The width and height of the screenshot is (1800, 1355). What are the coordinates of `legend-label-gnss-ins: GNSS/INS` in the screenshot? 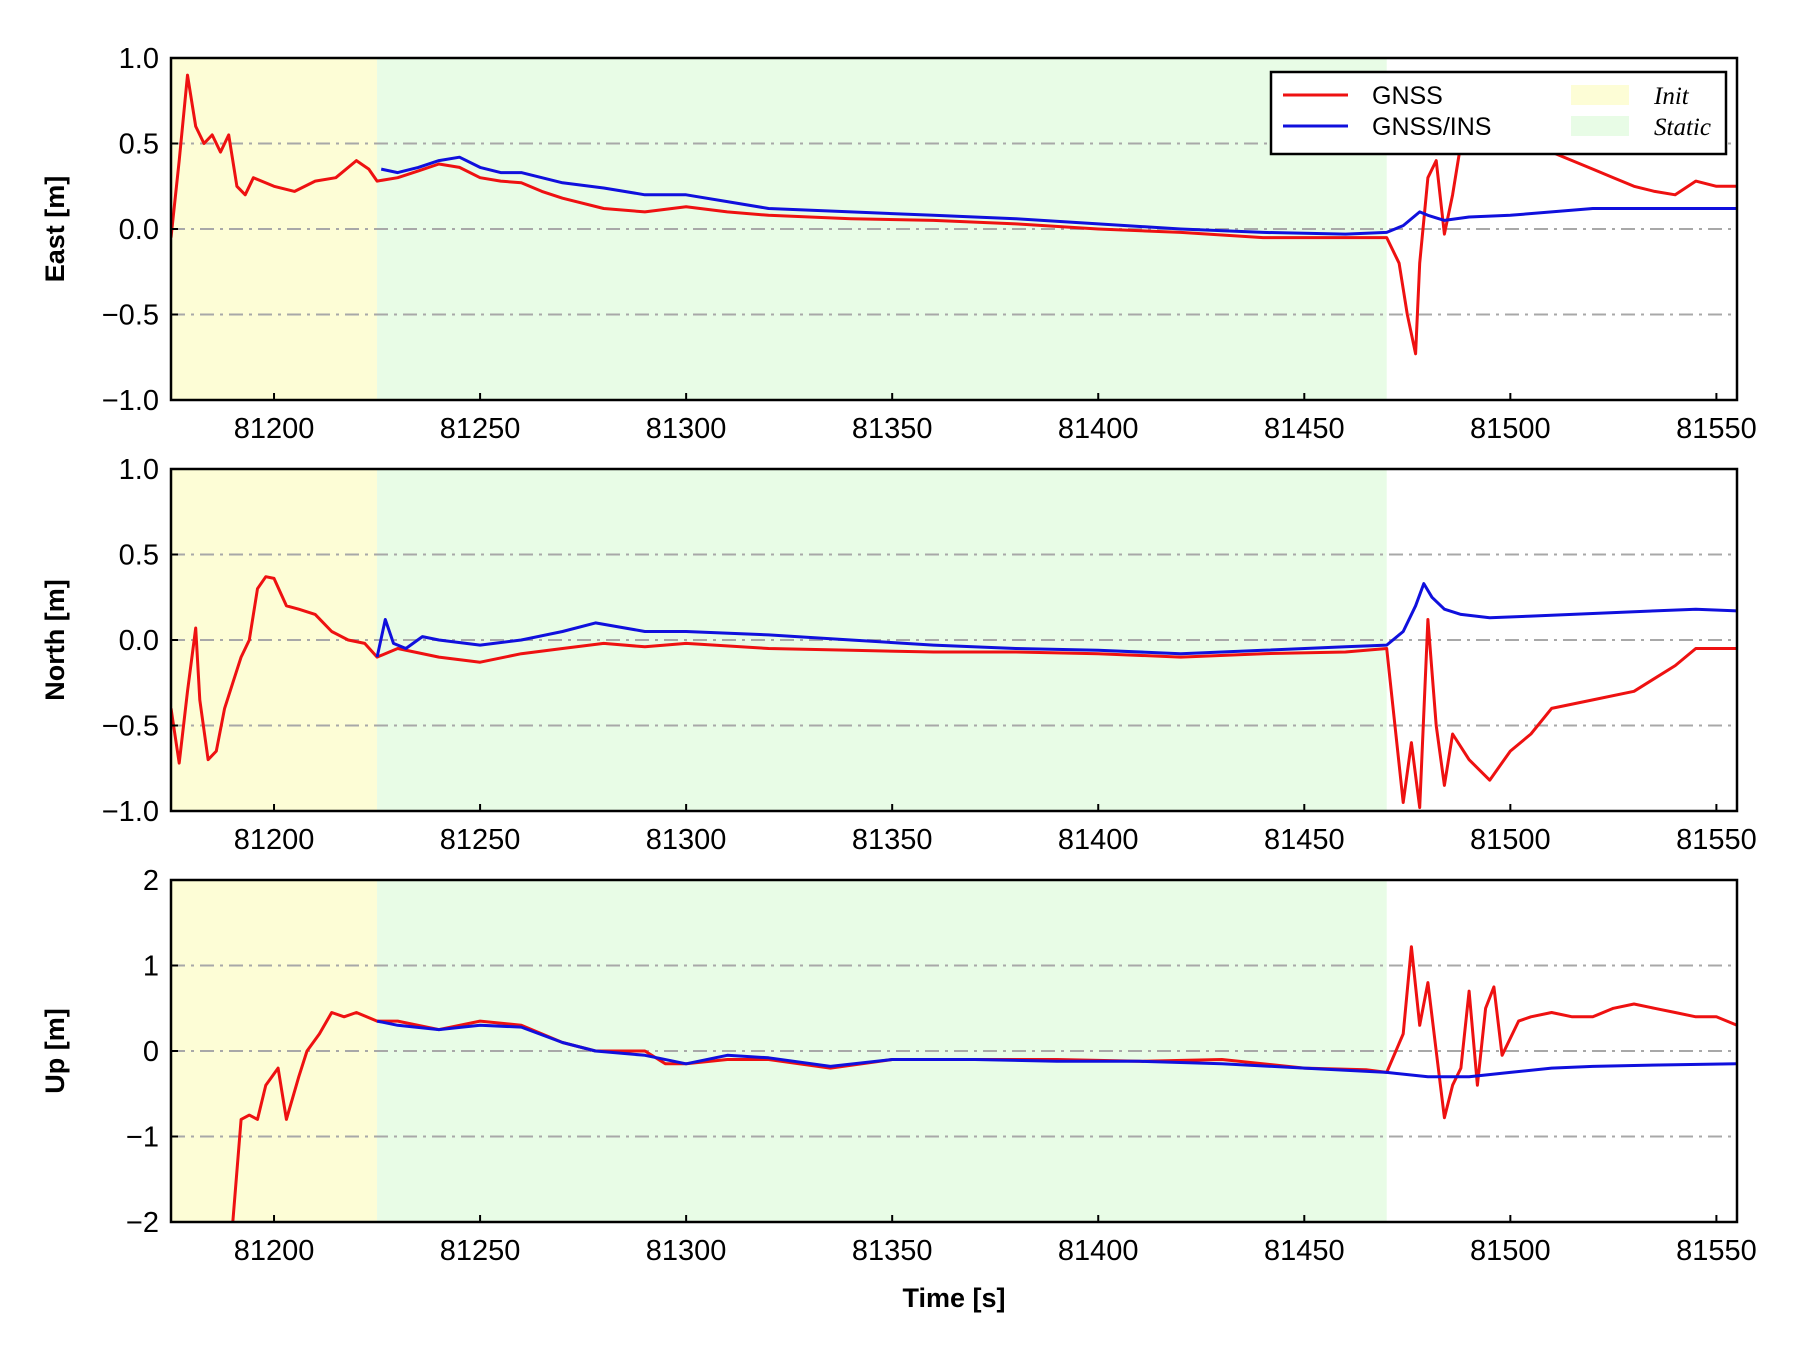 It's located at (1431, 127).